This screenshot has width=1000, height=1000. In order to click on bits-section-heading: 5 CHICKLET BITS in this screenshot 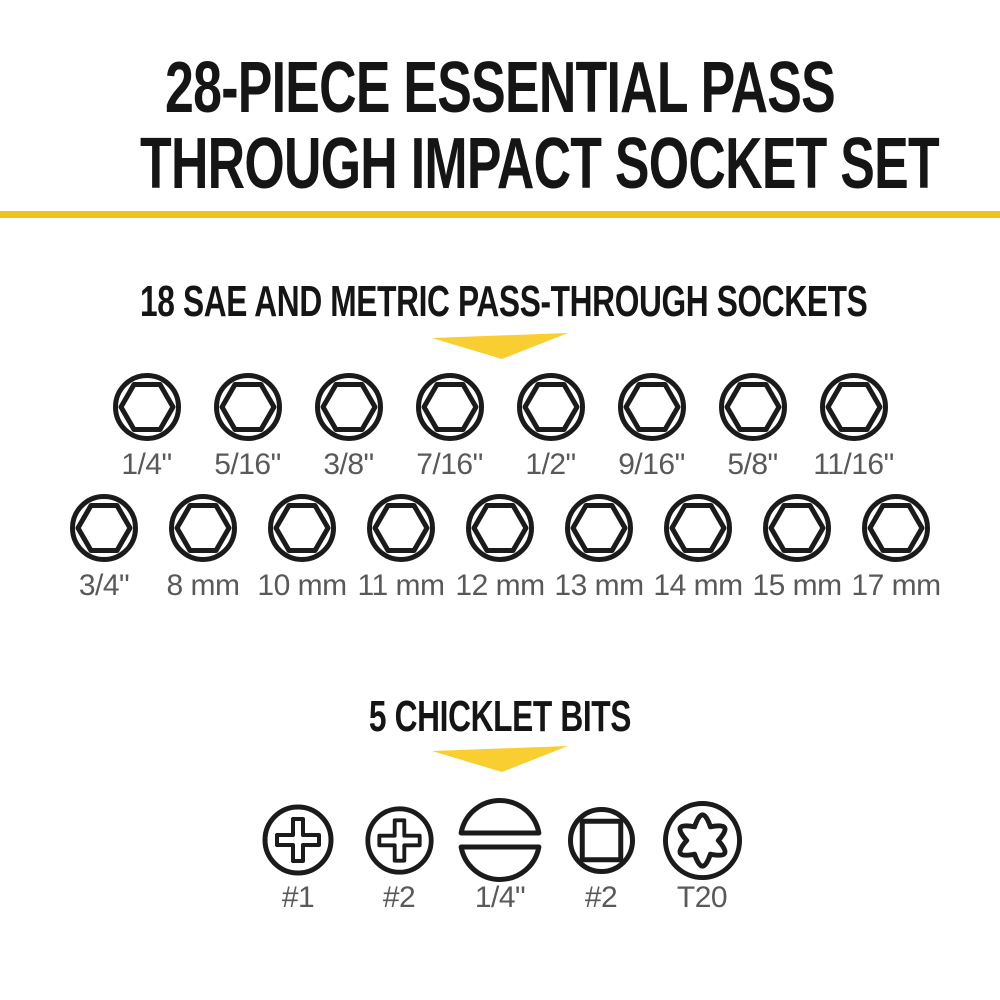, I will do `click(500, 716)`.